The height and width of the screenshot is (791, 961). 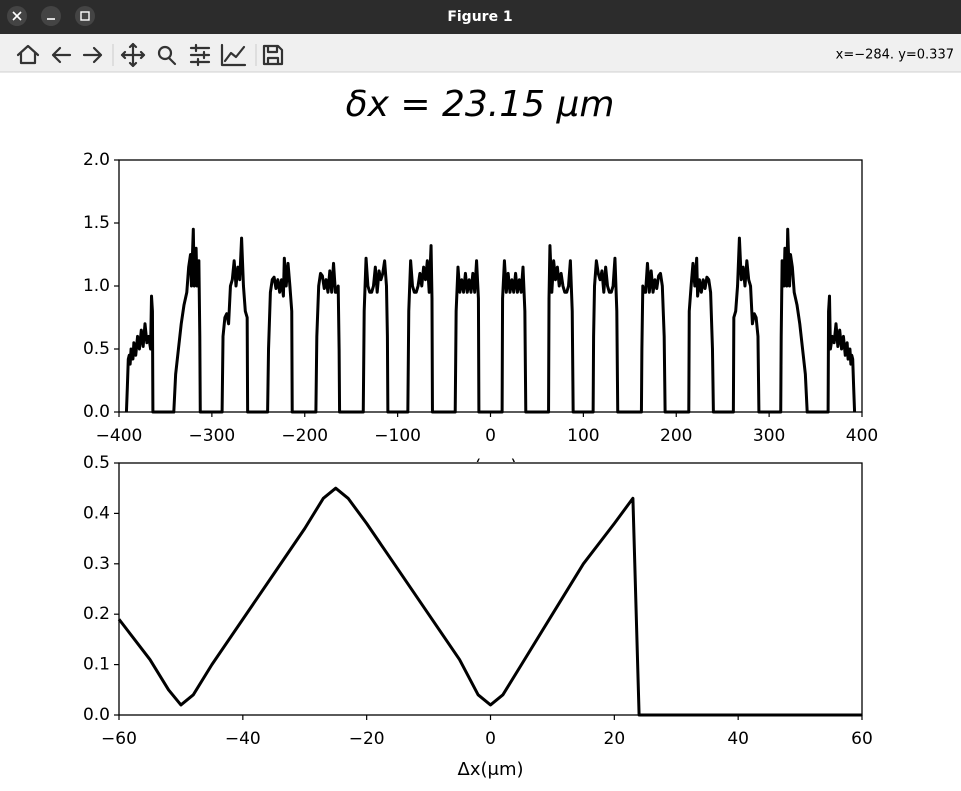 I want to click on maximize-button, so click(x=85, y=16).